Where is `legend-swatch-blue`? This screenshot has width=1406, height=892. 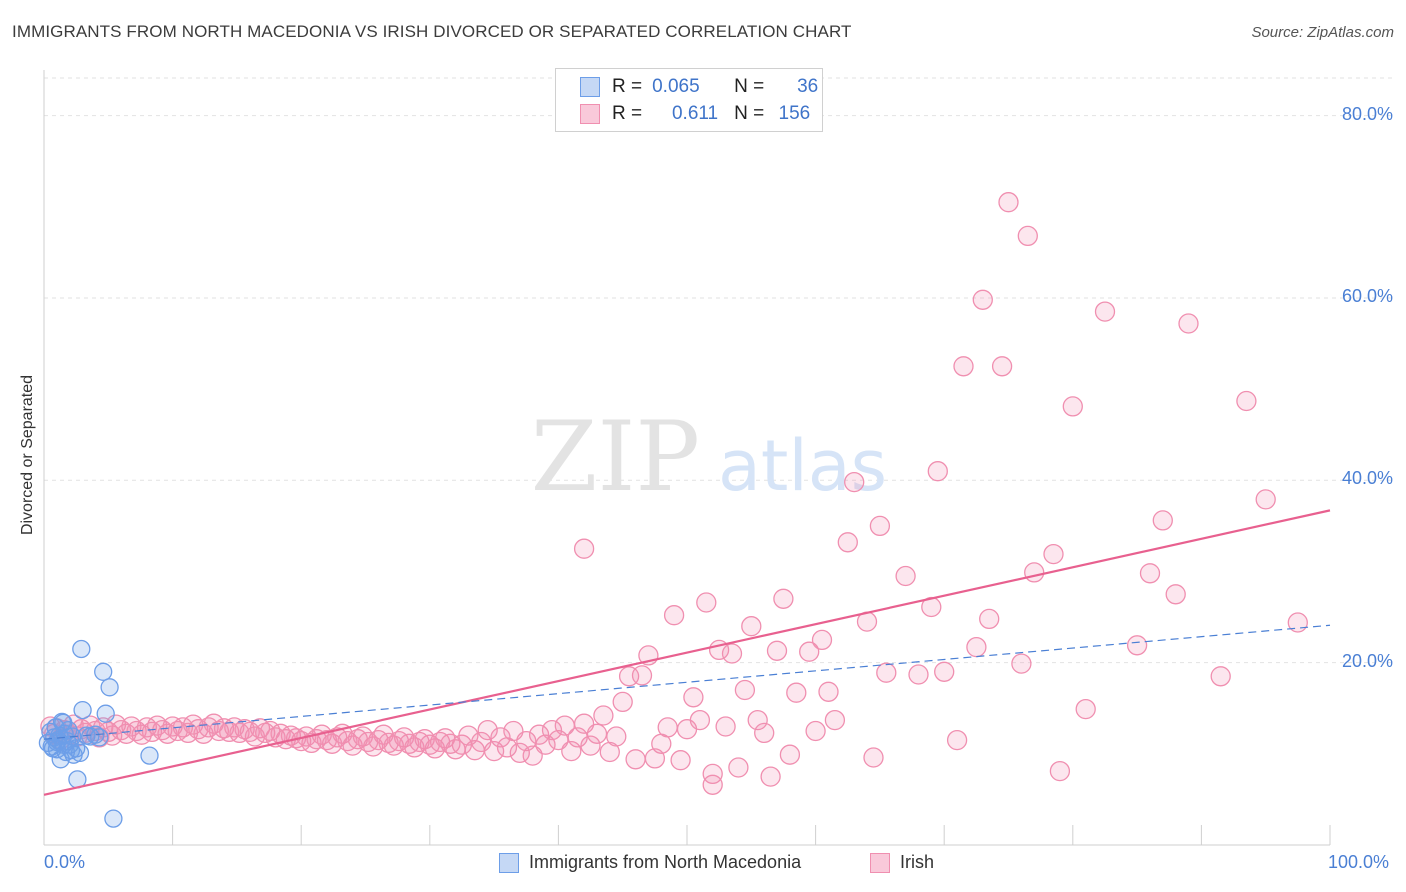 legend-swatch-blue is located at coordinates (590, 87).